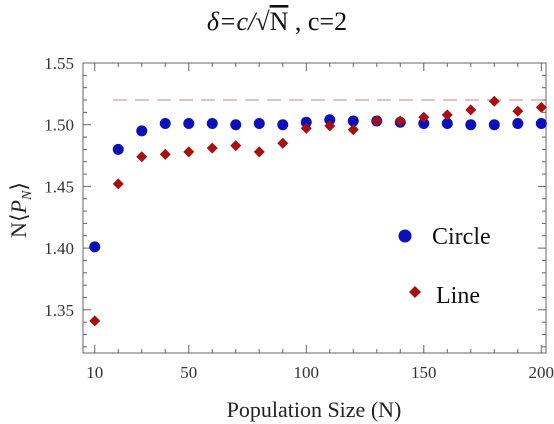  Describe the element at coordinates (405, 236) in the screenshot. I see `legend-marker-circle` at that location.